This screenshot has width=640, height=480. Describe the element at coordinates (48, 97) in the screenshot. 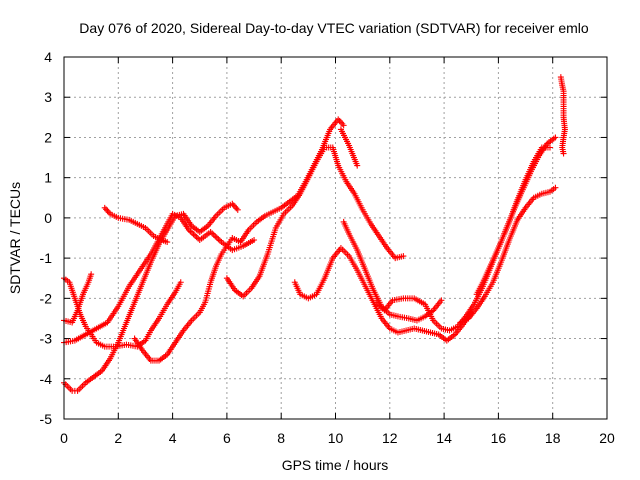

I see `y-tick-label: 3` at that location.